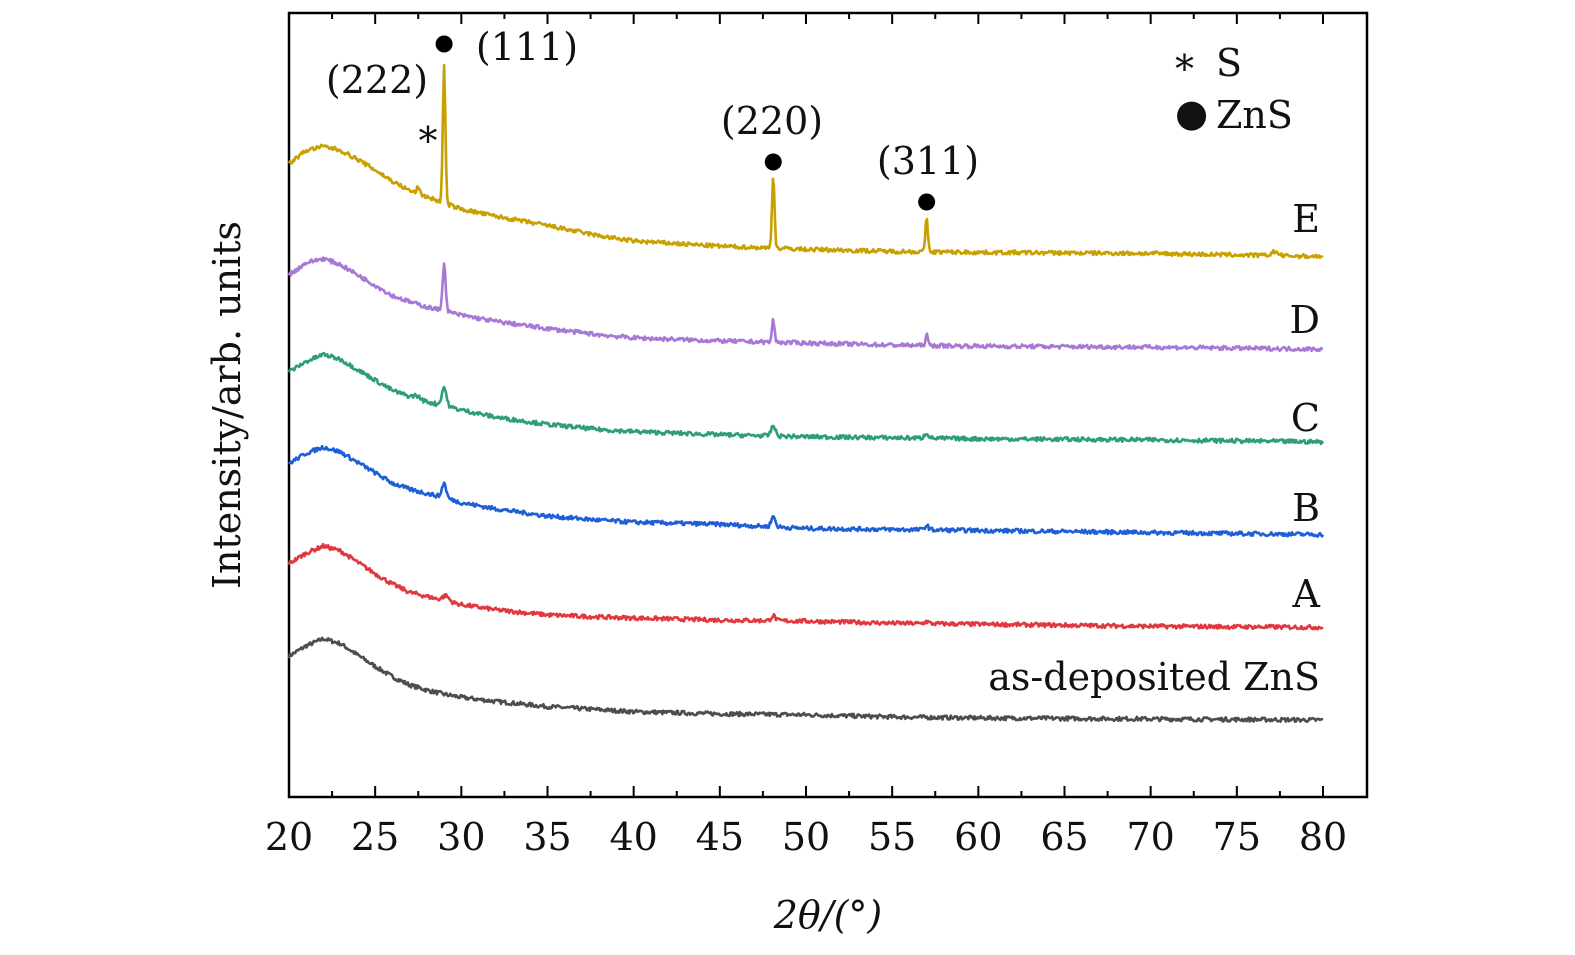  I want to click on peak-label: (111), so click(527, 47).